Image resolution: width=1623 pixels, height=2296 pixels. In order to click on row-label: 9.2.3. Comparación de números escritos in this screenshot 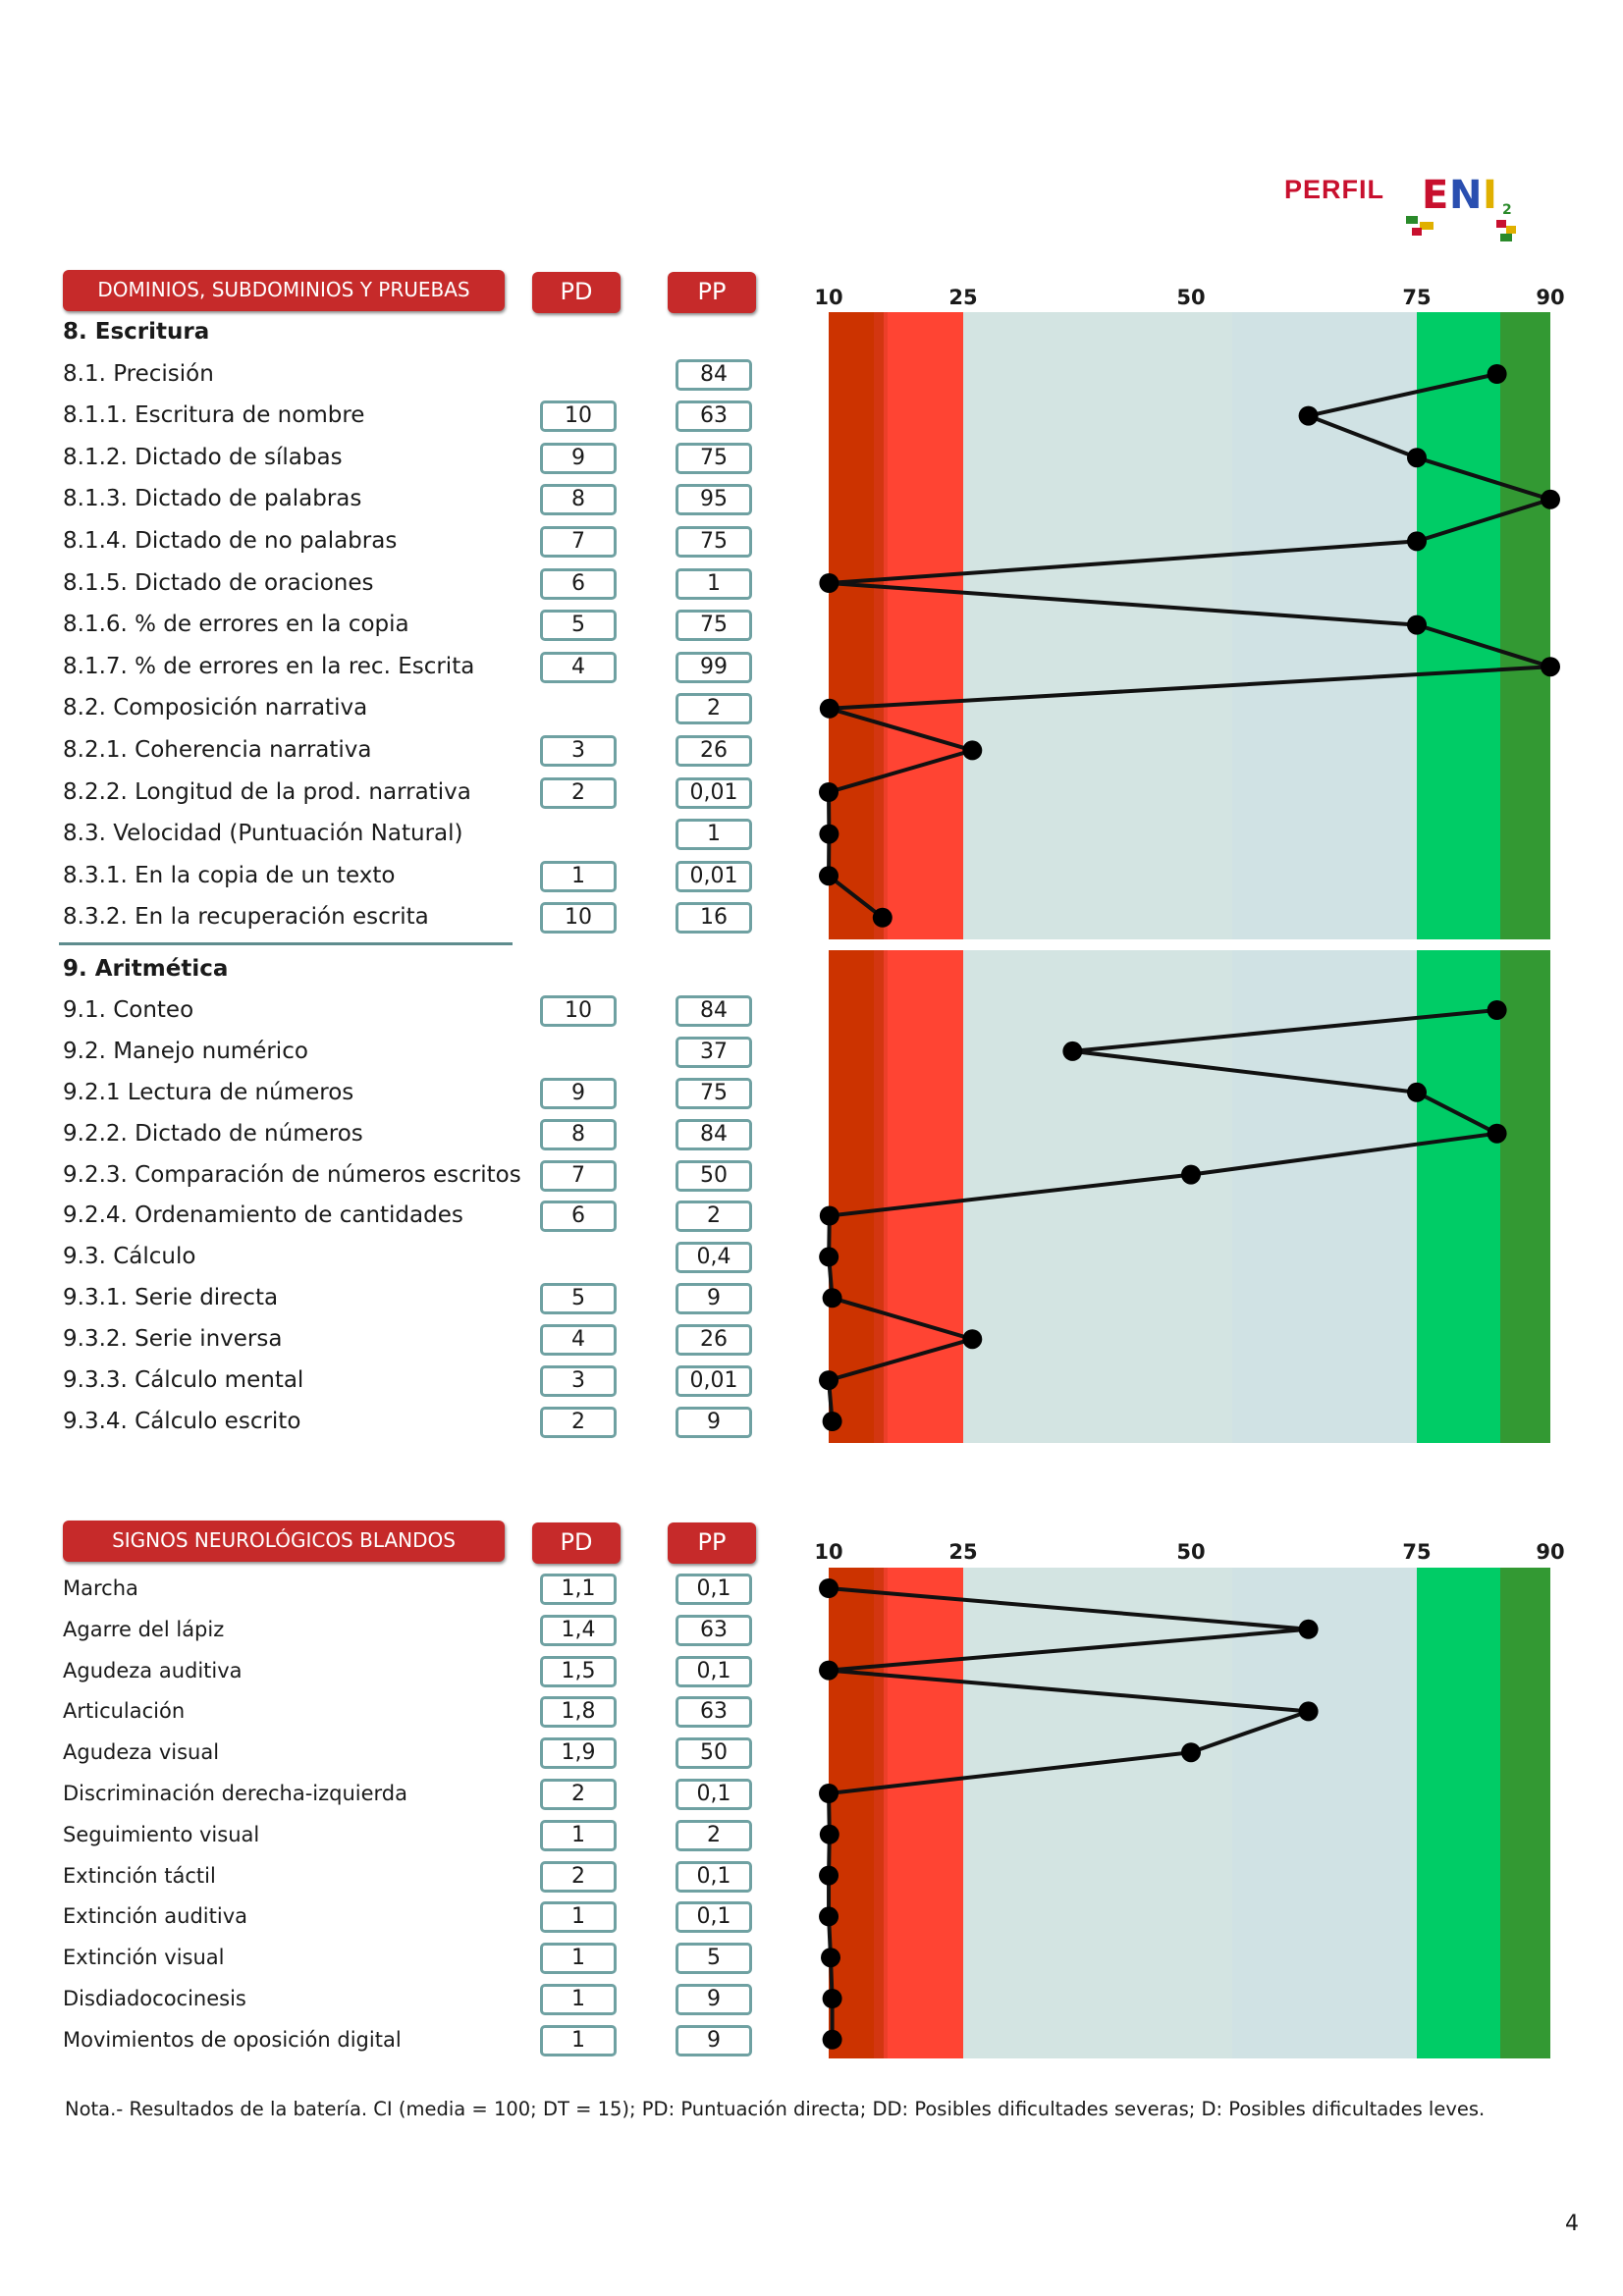, I will do `click(292, 1174)`.